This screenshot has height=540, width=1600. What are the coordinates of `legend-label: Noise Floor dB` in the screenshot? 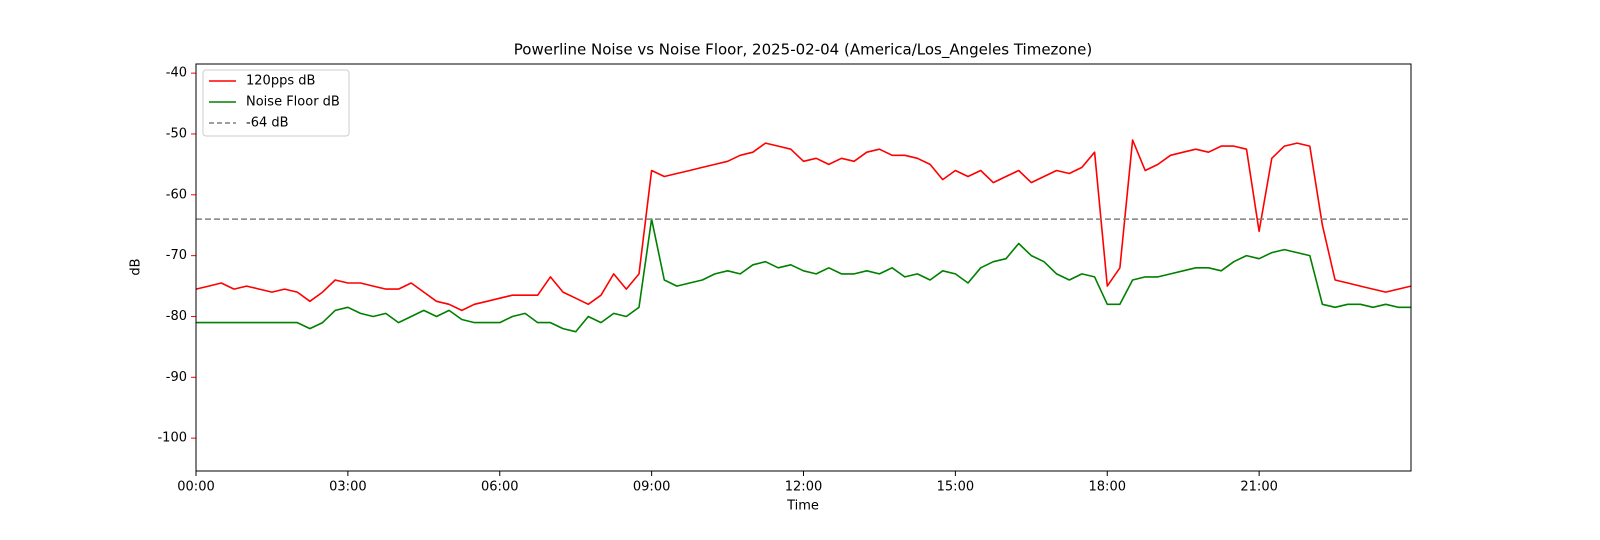 It's located at (293, 102).